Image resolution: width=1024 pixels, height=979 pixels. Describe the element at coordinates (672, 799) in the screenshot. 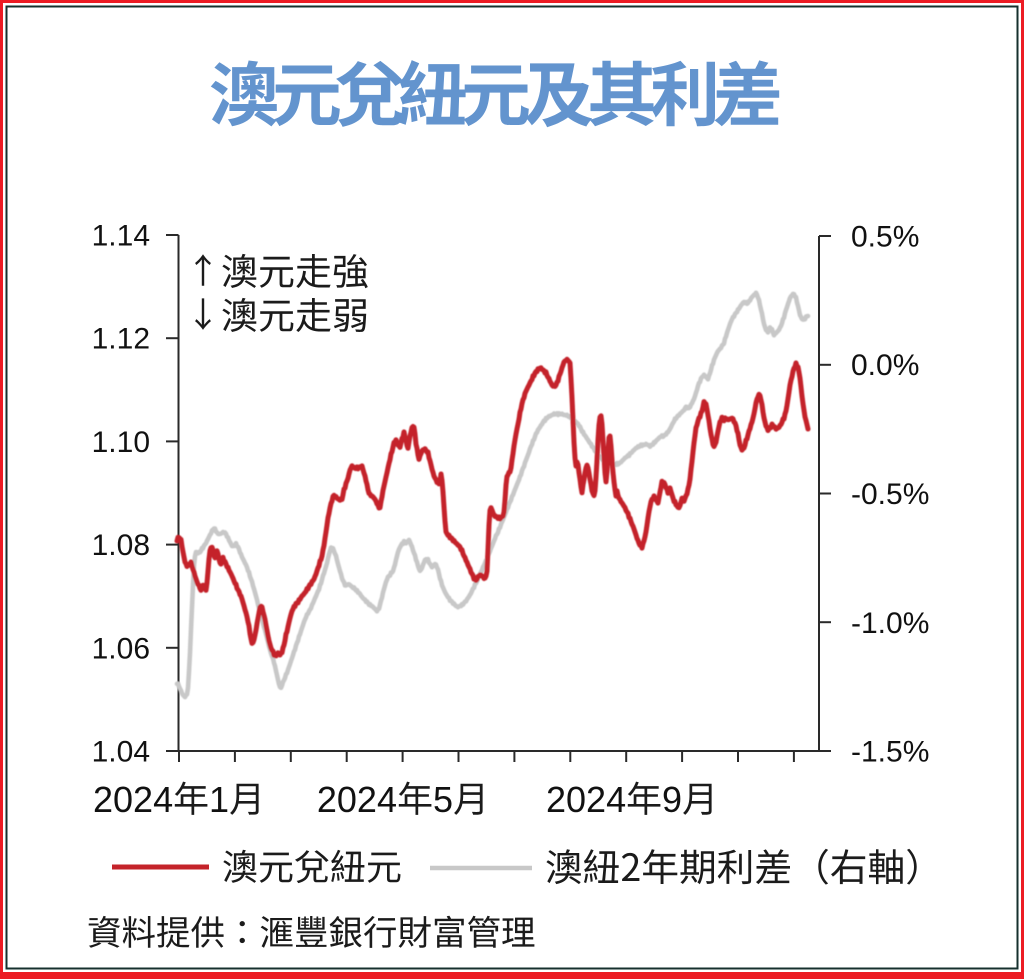

I see `svg-text: 9` at that location.